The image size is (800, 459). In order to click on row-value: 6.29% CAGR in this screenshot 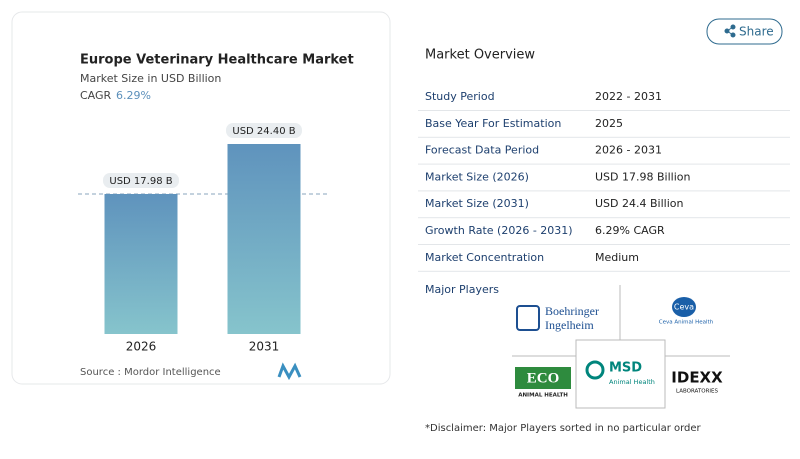, I will do `click(630, 230)`.